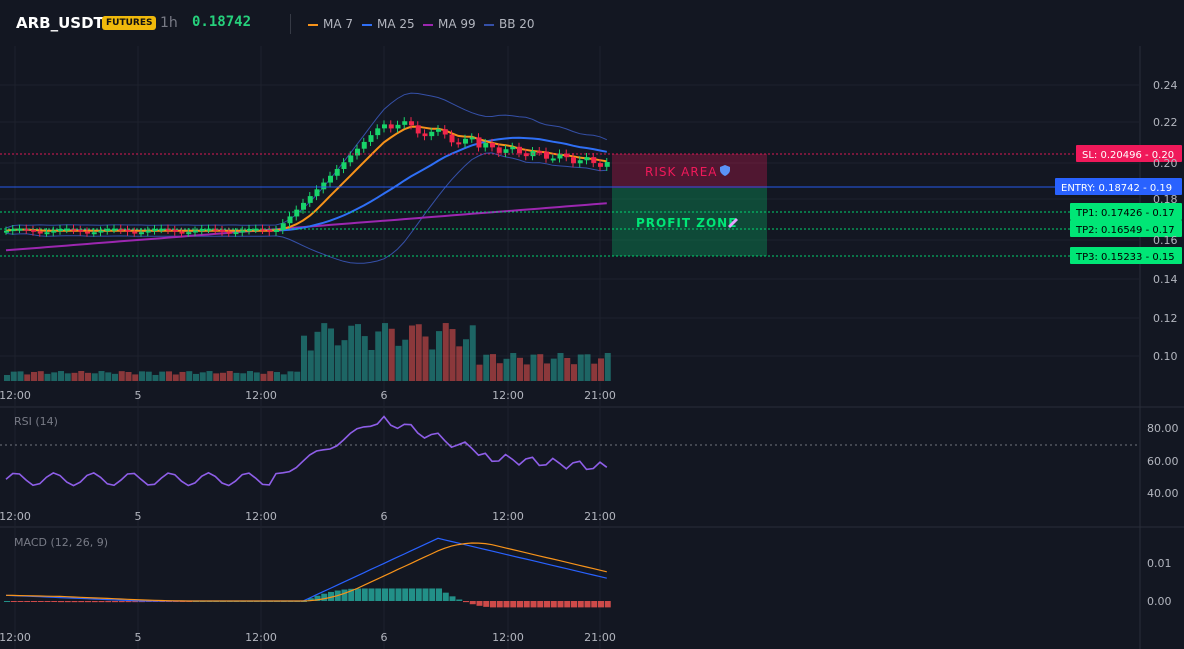 This screenshot has height=649, width=1184. What do you see at coordinates (1165, 279) in the screenshot?
I see `price-tick: 0.14` at bounding box center [1165, 279].